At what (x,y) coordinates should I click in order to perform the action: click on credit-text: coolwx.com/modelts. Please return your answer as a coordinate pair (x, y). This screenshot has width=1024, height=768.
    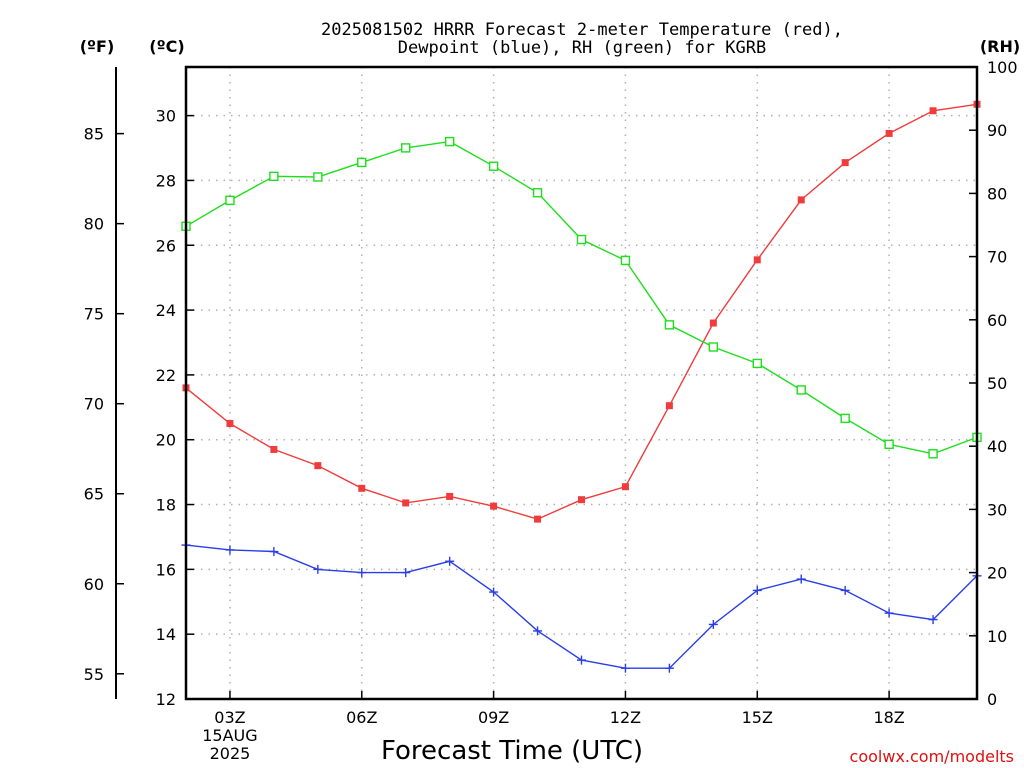
    Looking at the image, I should click on (932, 756).